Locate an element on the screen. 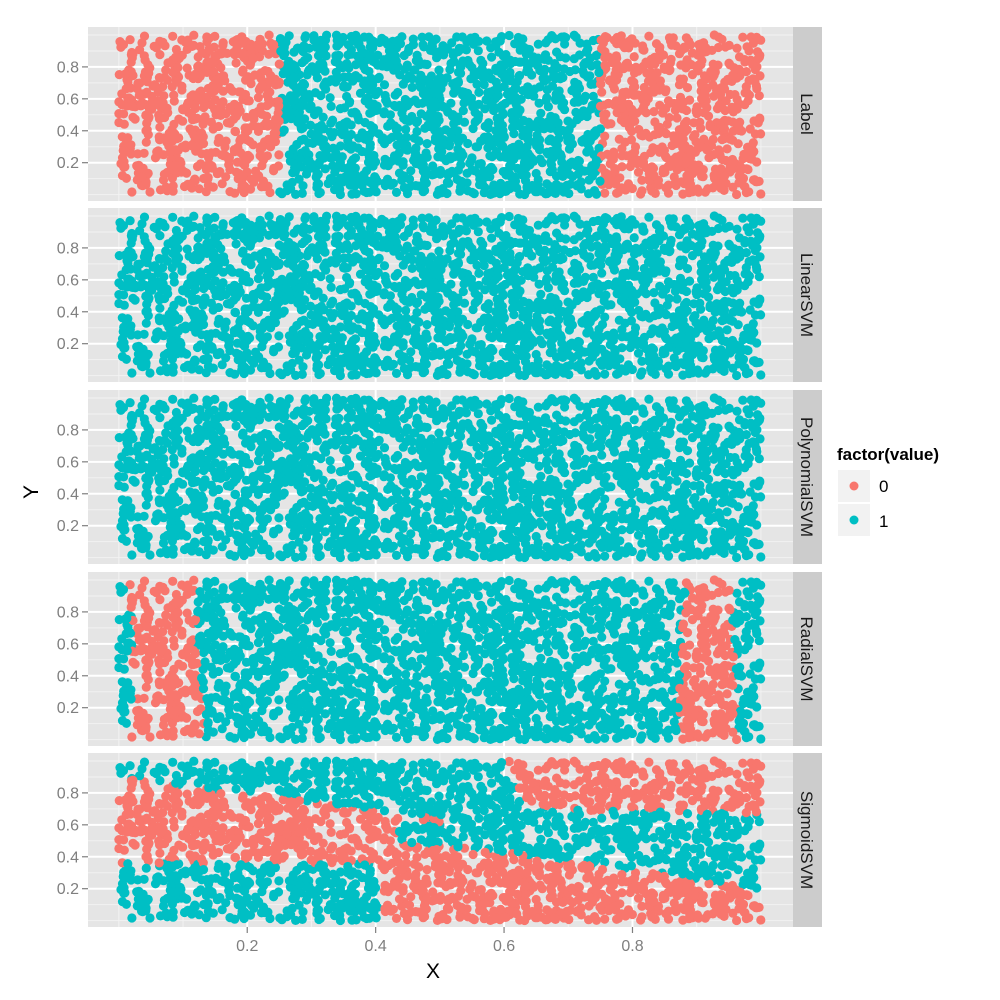 Image resolution: width=1000 pixels, height=1000 pixels. facet-panel-linearsvm: 0.2 0.4 0.6 0.8 LinearSVM is located at coordinates (439, 295).